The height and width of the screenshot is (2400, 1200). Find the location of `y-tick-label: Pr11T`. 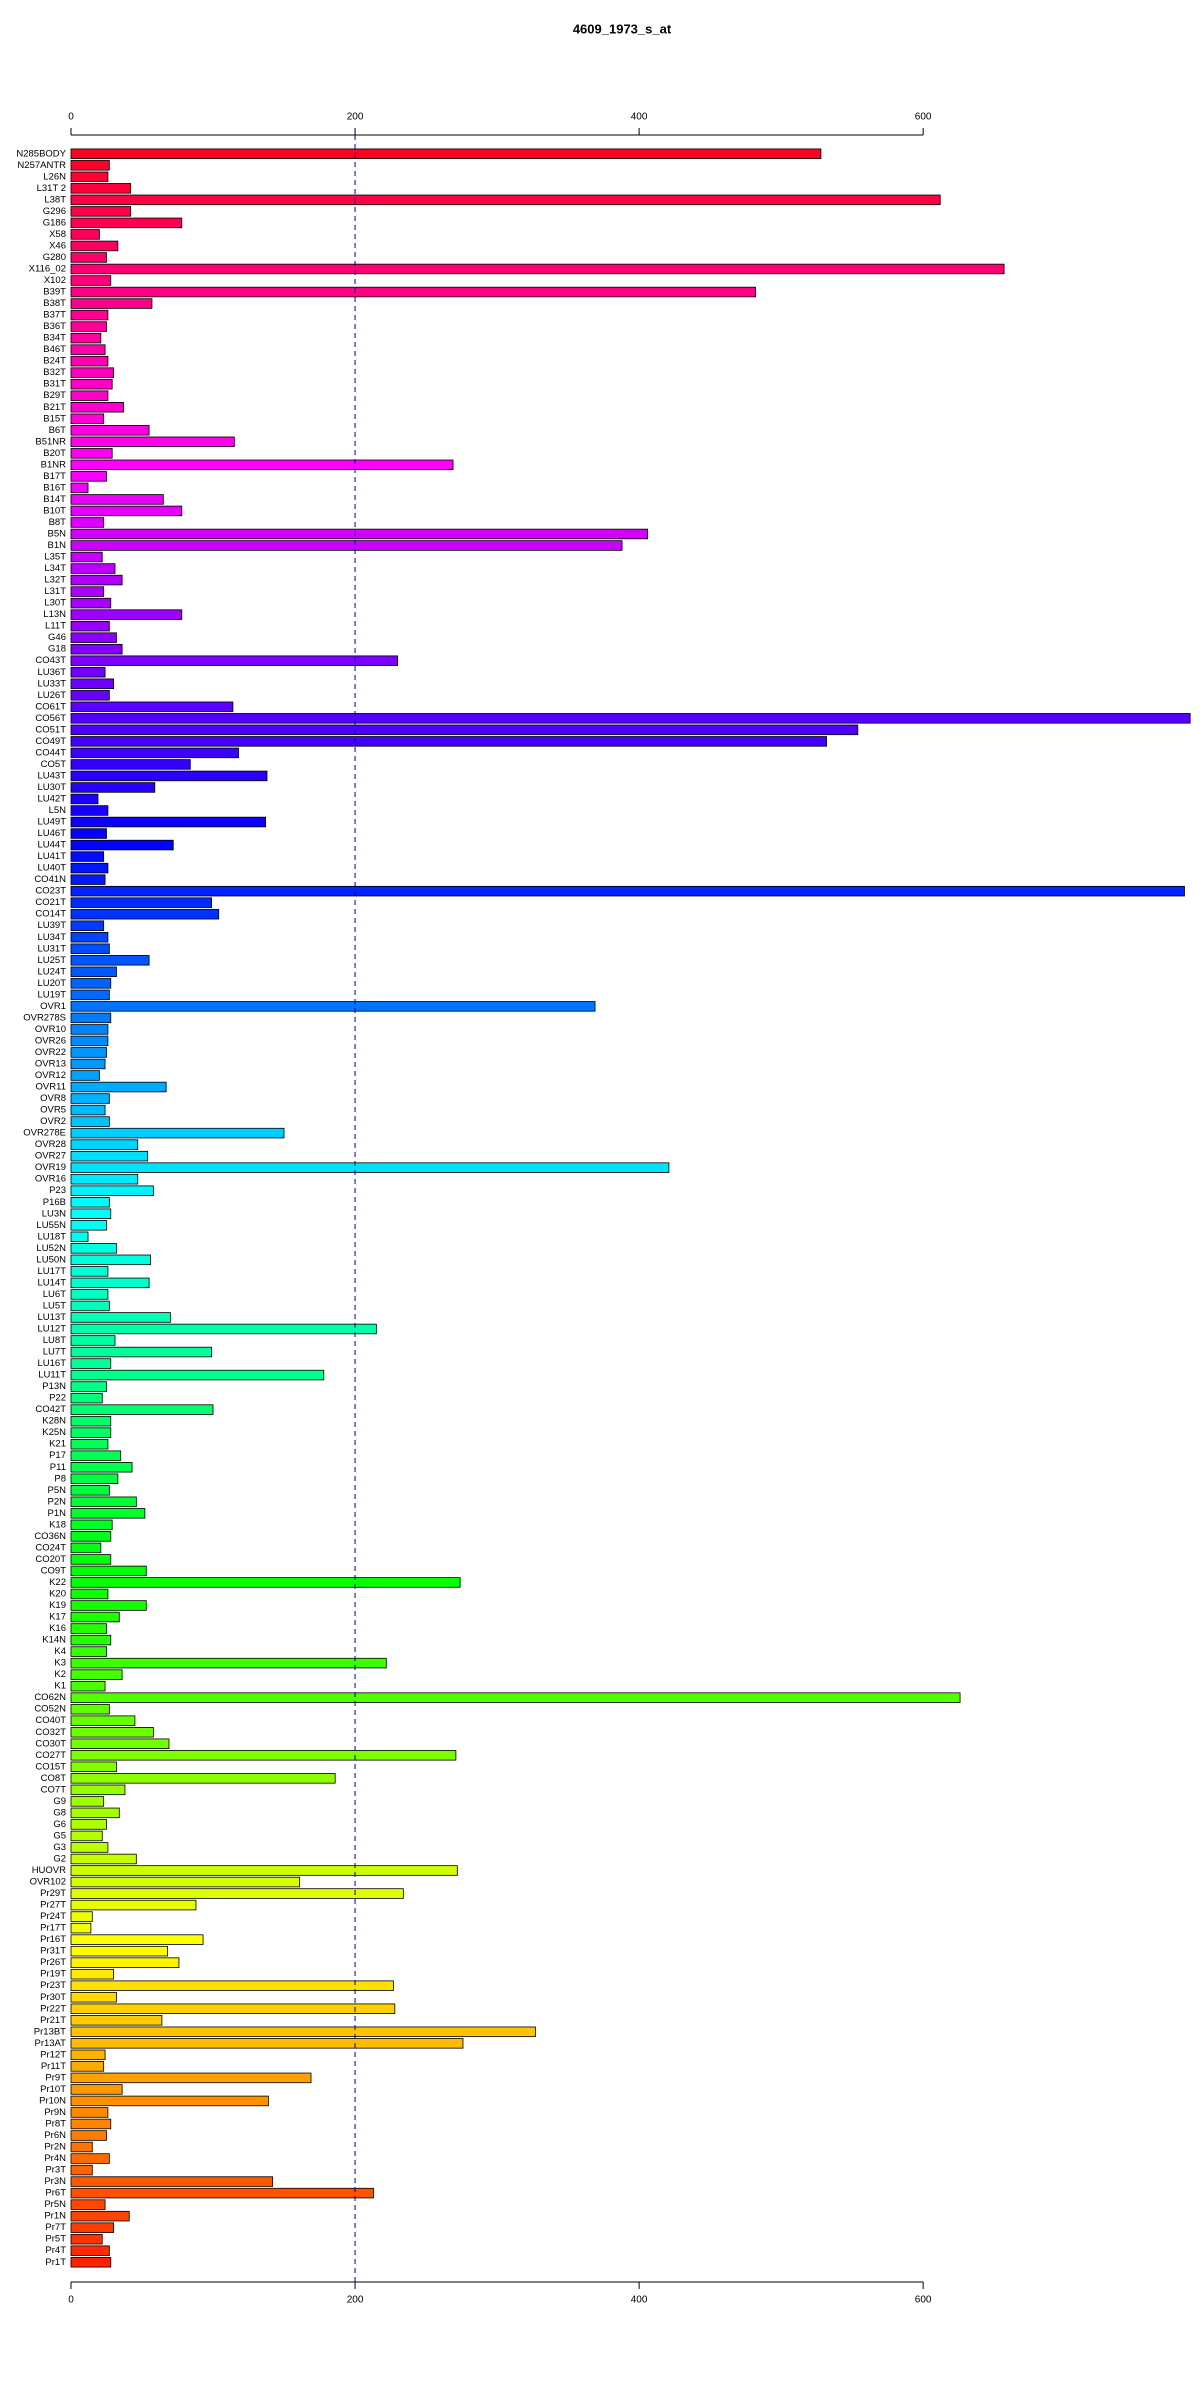

y-tick-label: Pr11T is located at coordinates (53, 2066).